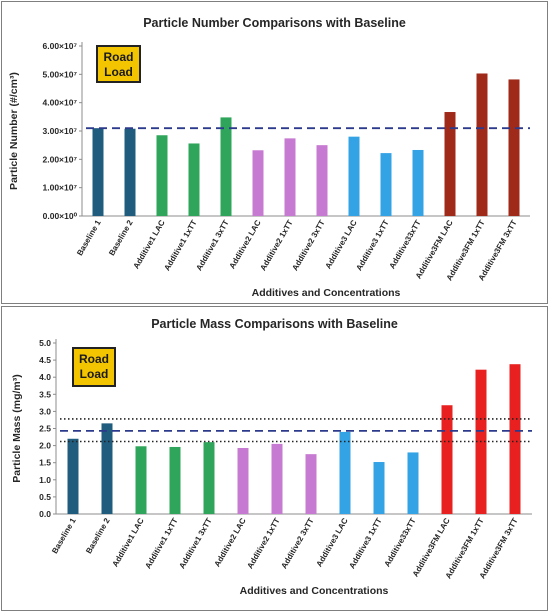 The height and width of the screenshot is (613, 550). I want to click on pn-category-label: Additive3 LAC, so click(341, 244).